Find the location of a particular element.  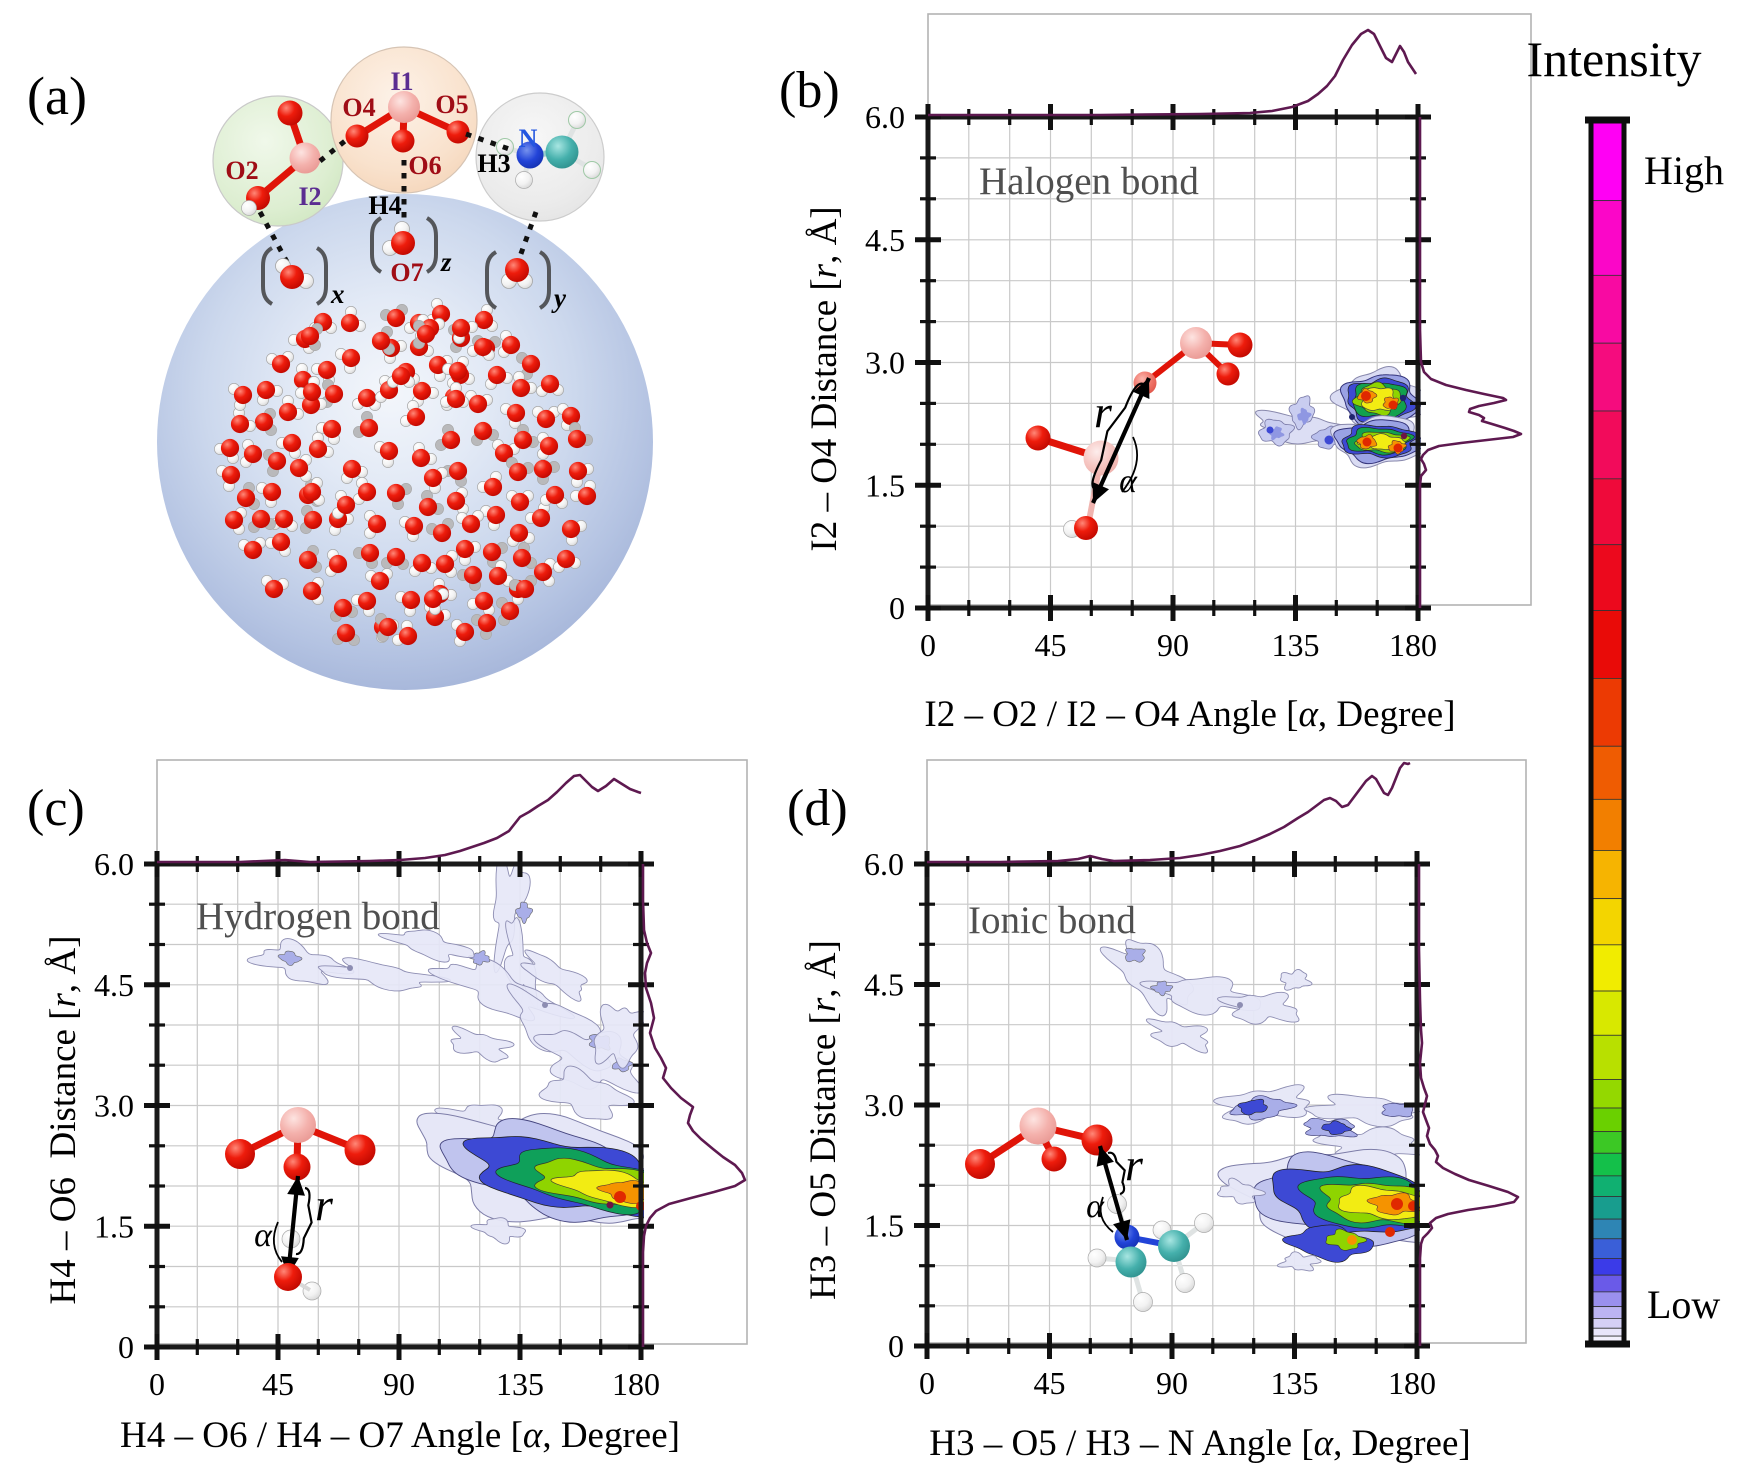

svg-text: z is located at coordinates (446, 262).